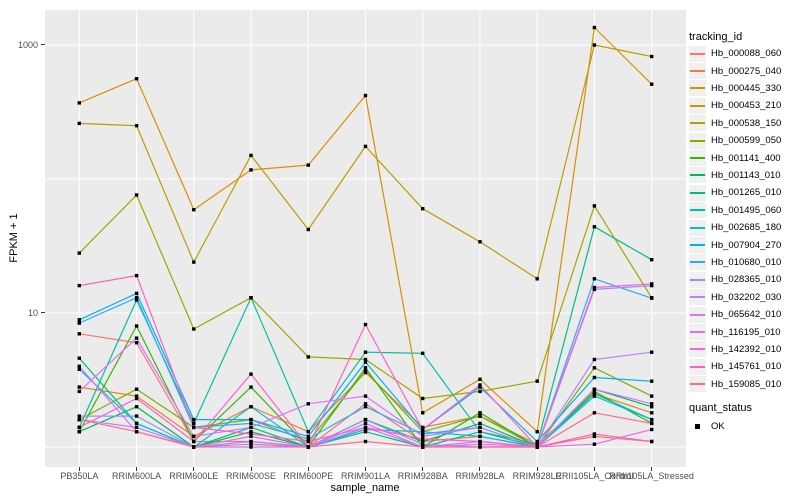 The image size is (800, 500). What do you see at coordinates (735, 366) in the screenshot?
I see `legend-item-Hb_145761_010: Hb_145761_010` at bounding box center [735, 366].